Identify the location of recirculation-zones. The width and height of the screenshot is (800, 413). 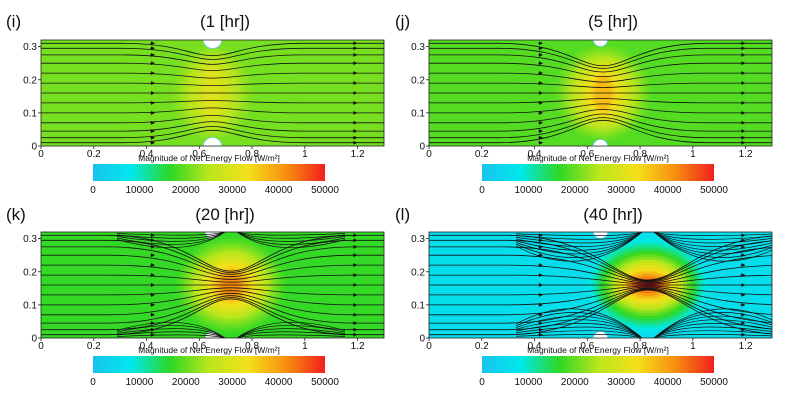
(231, 285).